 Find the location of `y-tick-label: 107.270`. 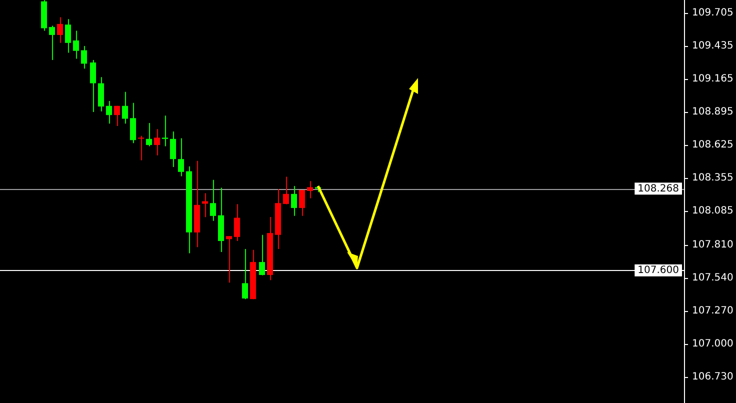

y-tick-label: 107.270 is located at coordinates (713, 310).